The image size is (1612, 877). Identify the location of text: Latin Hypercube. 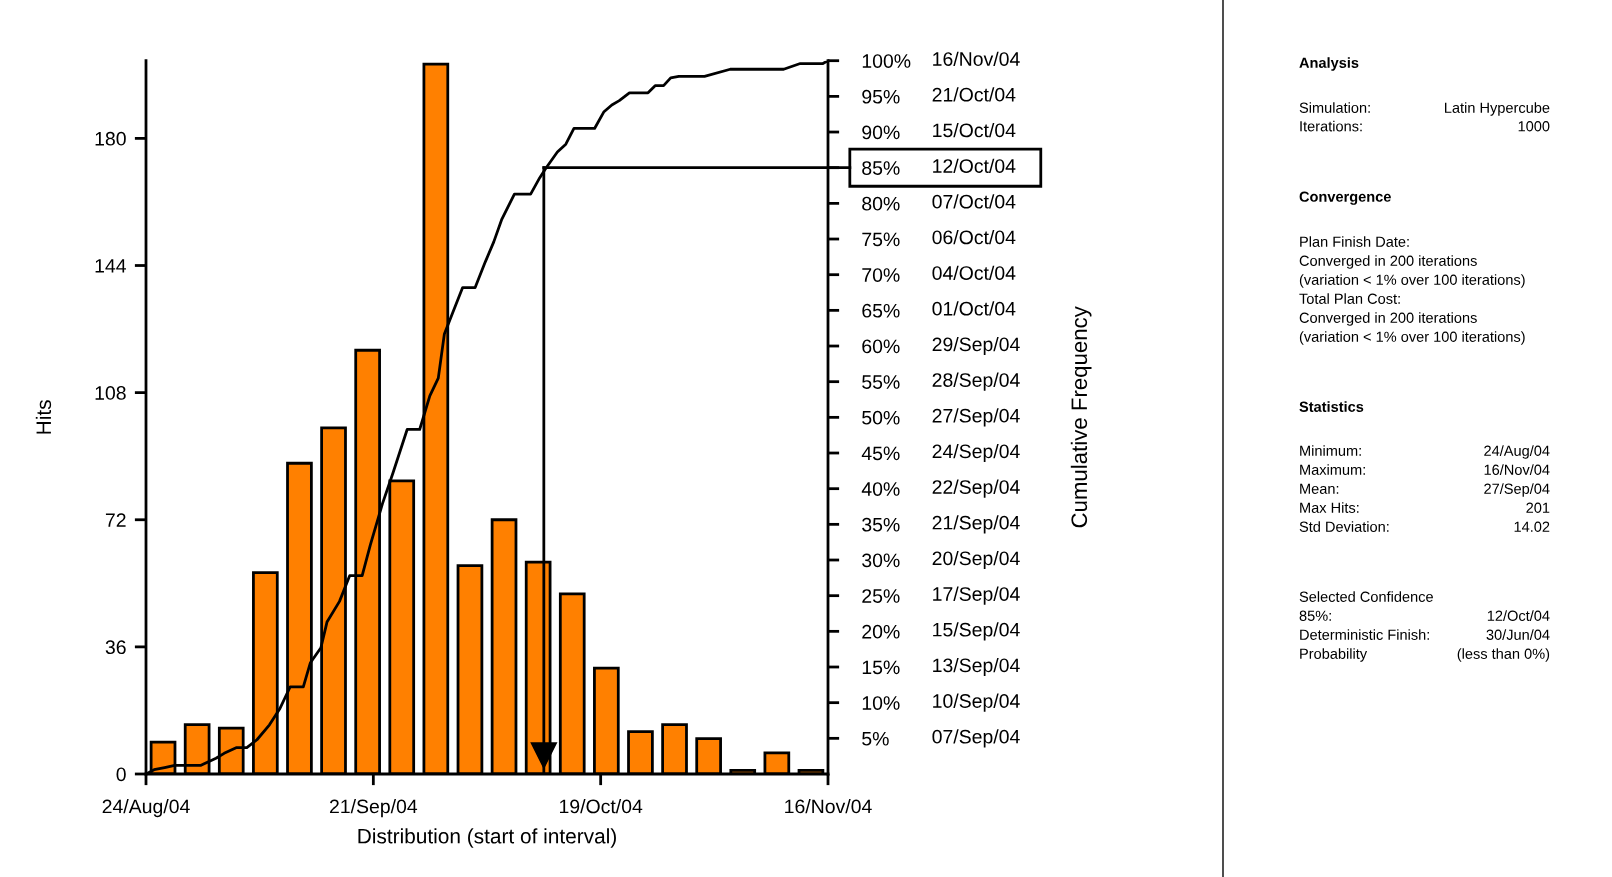
(1497, 109).